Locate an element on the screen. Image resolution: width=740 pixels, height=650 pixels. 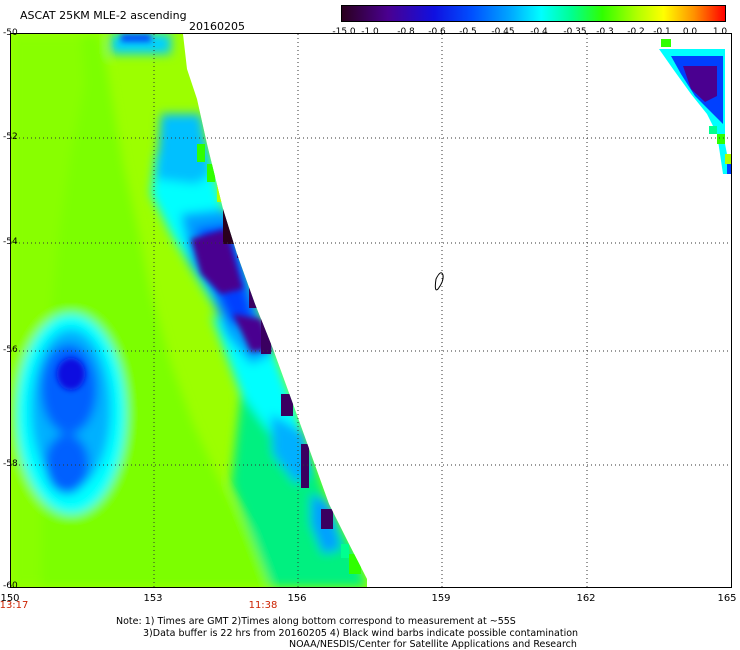
colorbar is located at coordinates (533, 13).